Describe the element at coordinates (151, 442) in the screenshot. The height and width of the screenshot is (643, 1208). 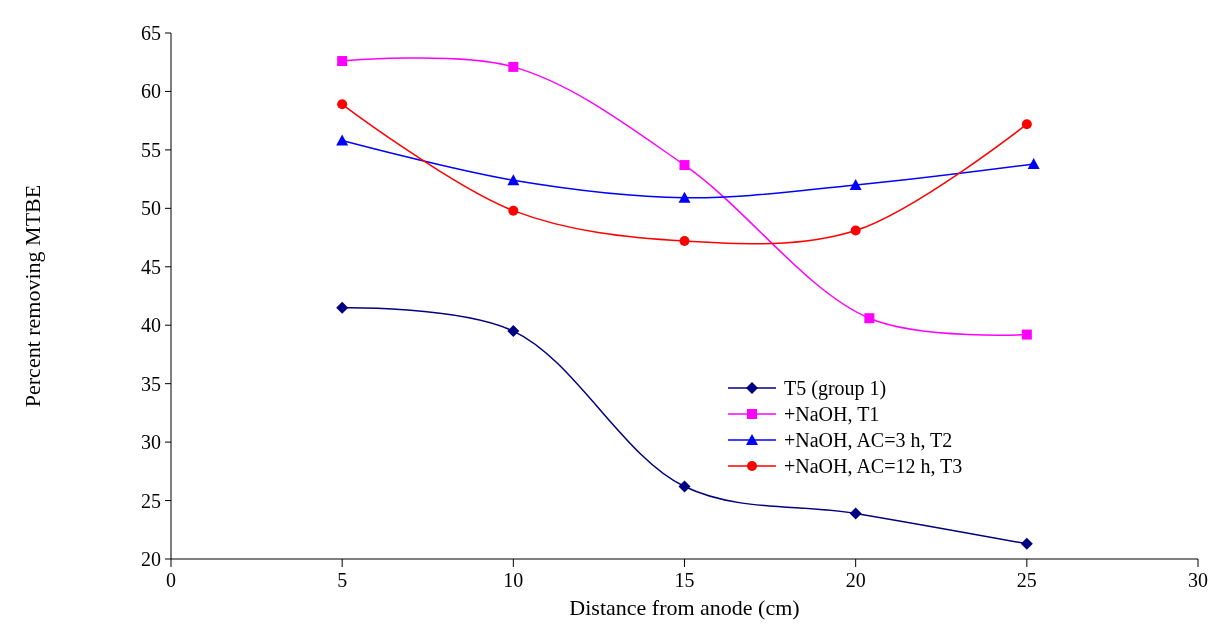
I see `y-tick-label: 30` at that location.